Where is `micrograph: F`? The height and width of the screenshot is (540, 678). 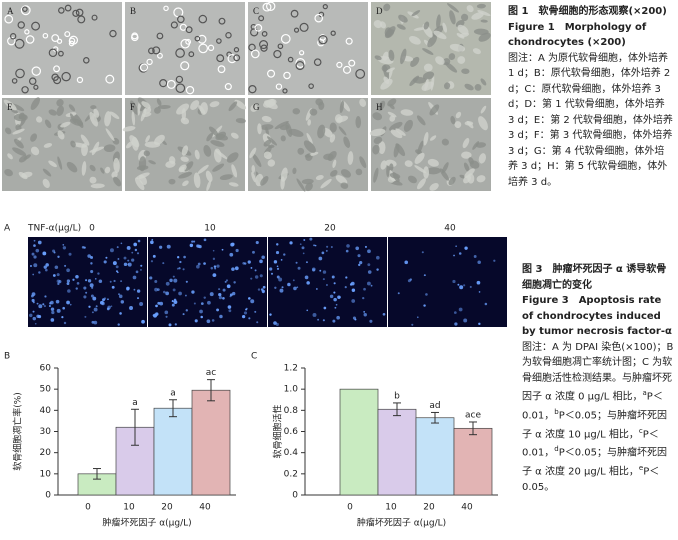
micrograph: F is located at coordinates (184, 144).